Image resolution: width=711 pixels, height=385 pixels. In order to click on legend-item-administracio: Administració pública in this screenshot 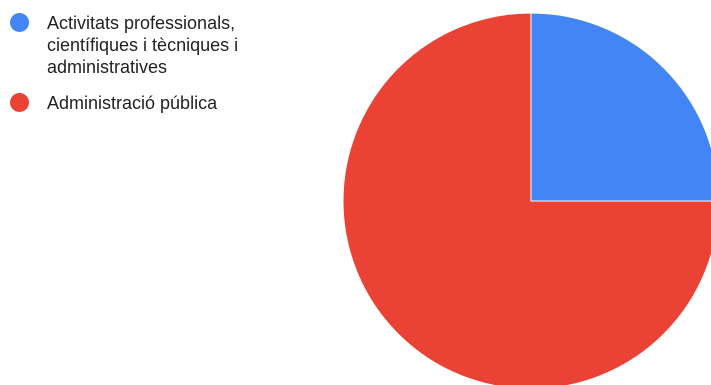, I will do `click(160, 103)`.